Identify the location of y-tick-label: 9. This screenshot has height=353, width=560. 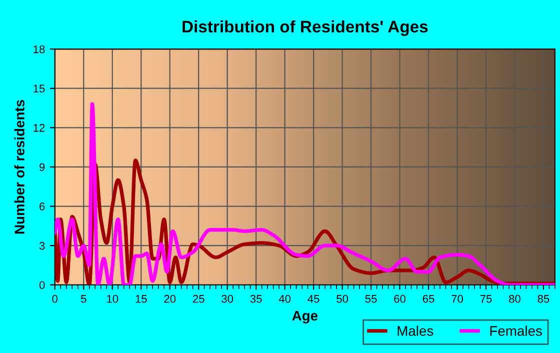
(42, 167).